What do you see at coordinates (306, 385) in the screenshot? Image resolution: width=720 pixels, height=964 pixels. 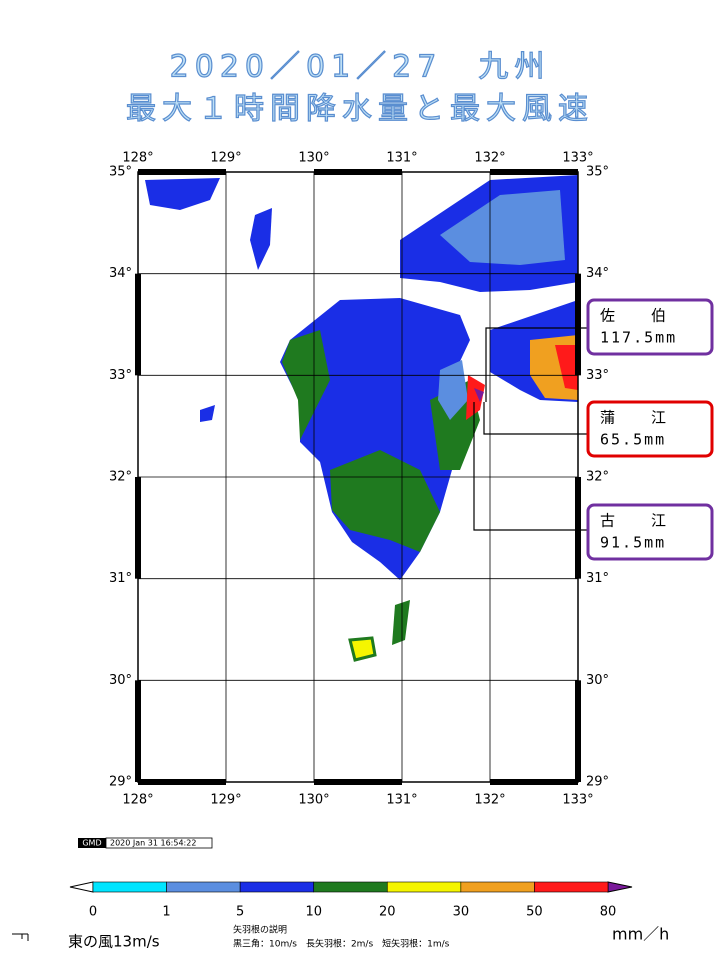 I see `rain-green-w` at bounding box center [306, 385].